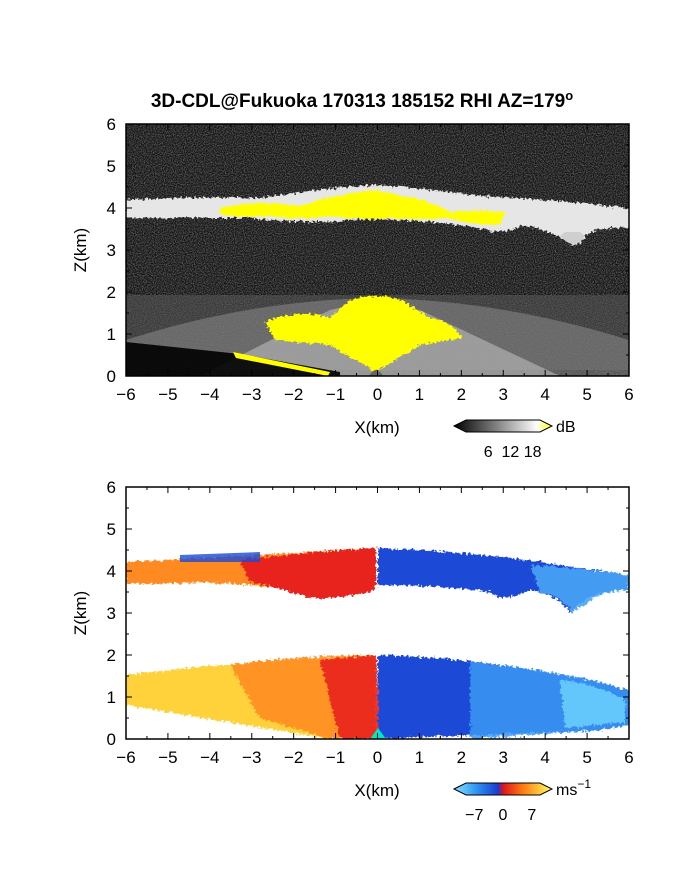 This screenshot has width=680, height=880. Describe the element at coordinates (573, 788) in the screenshot. I see `colorbar-unit: ms−1` at that location.